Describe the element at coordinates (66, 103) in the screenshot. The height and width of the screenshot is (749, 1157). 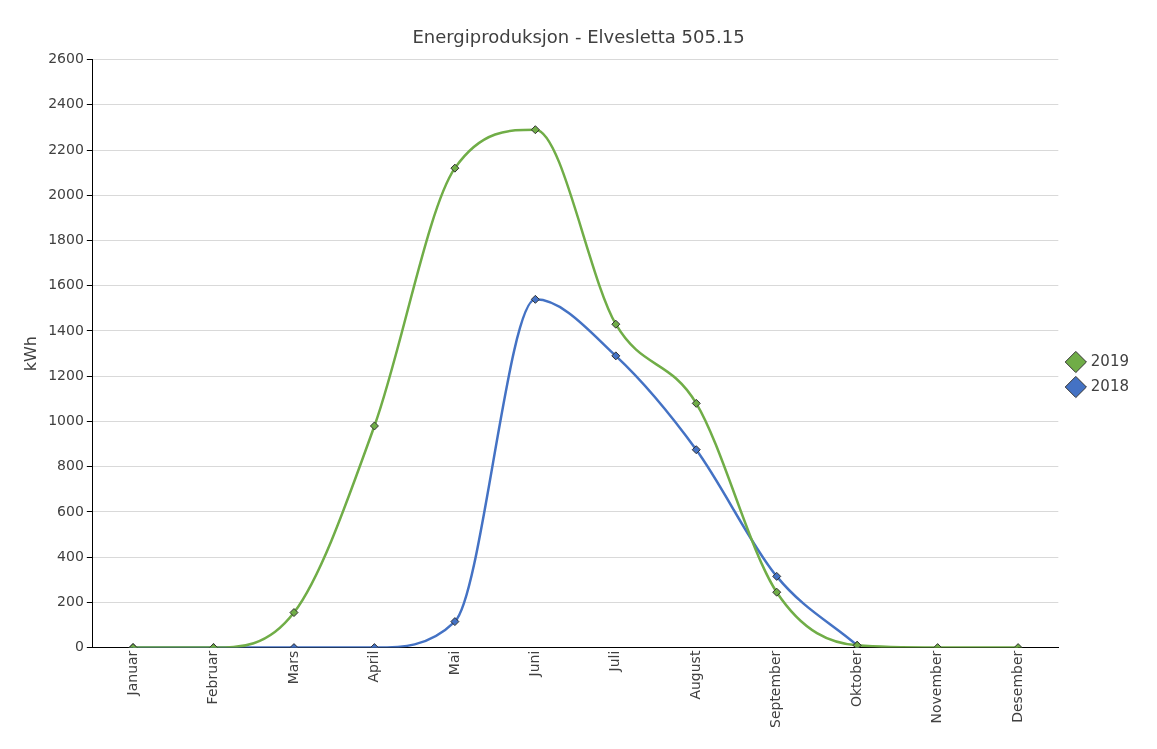
I see `y-tick-label: 2400` at that location.